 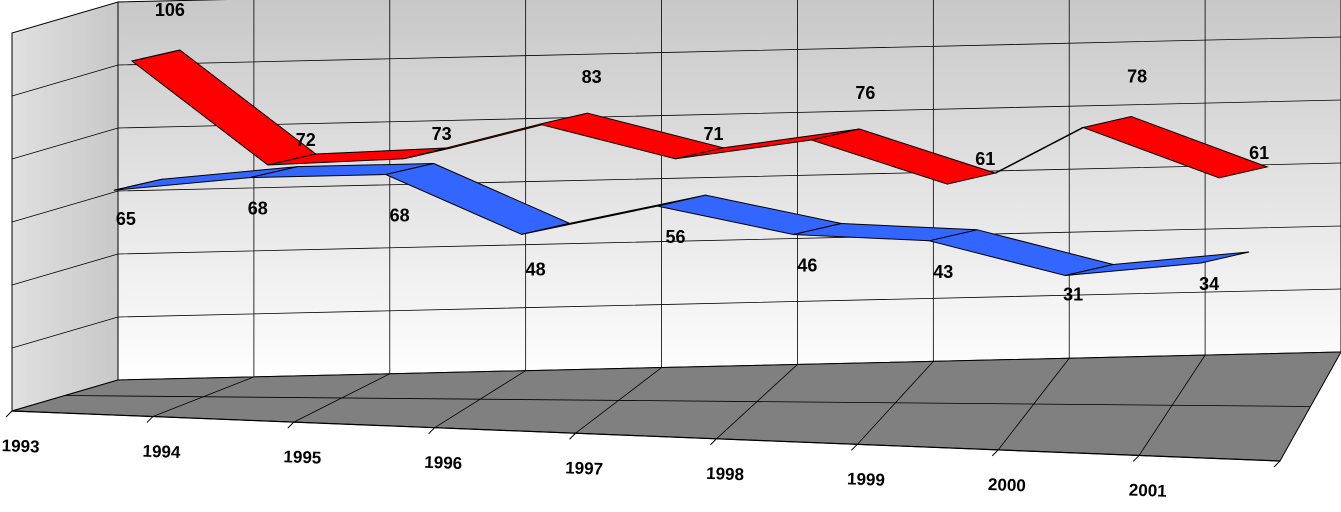 What do you see at coordinates (725, 474) in the screenshot?
I see `x-tick-label: 1998` at bounding box center [725, 474].